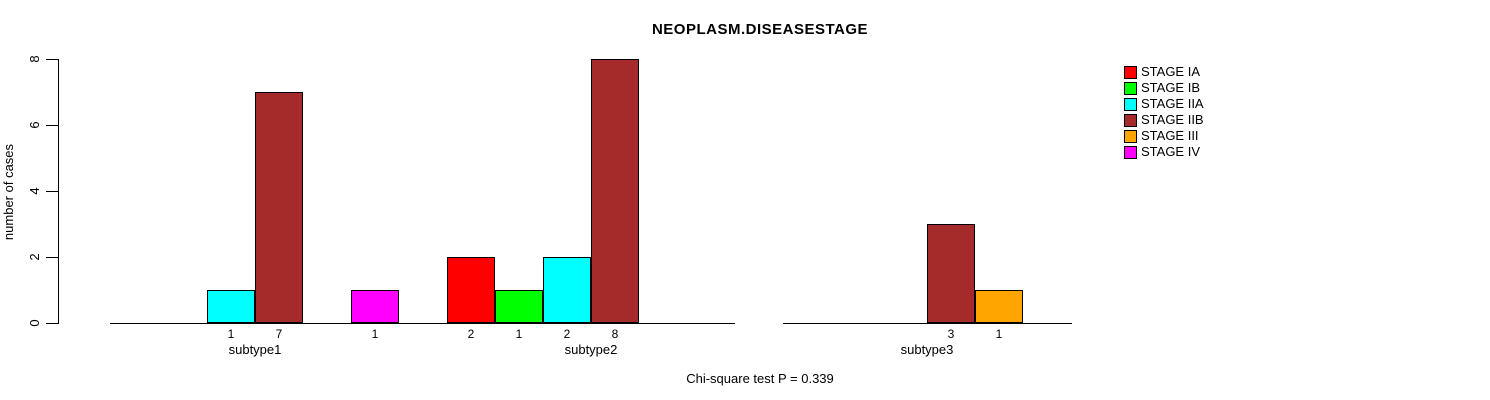  I want to click on bar-stage-iib-subtype2, so click(615, 191).